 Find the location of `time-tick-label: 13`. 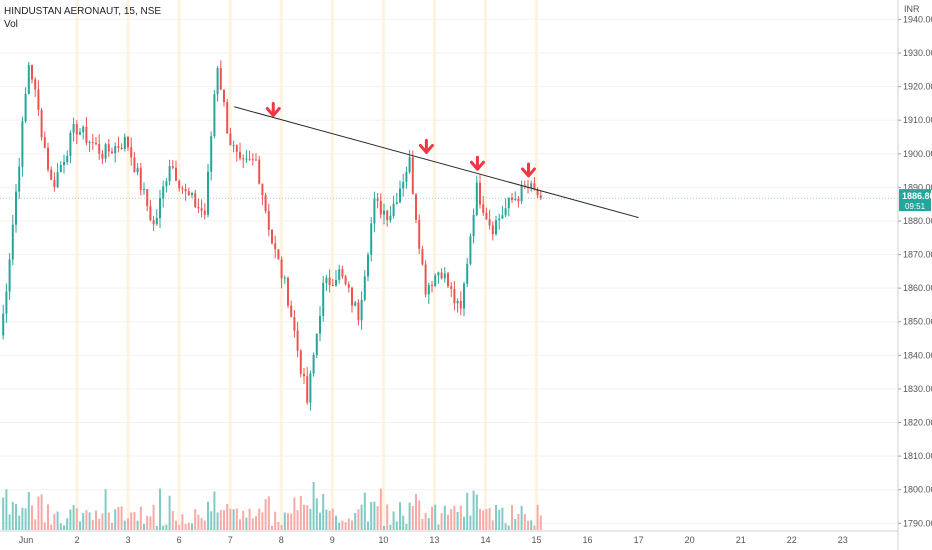

time-tick-label: 13 is located at coordinates (434, 540).